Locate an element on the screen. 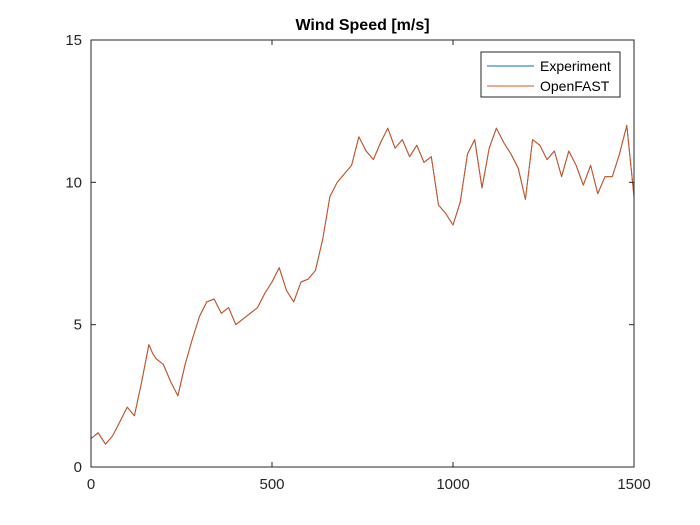 The image size is (700, 525). x-tick-label-0: 0 is located at coordinates (91, 484).